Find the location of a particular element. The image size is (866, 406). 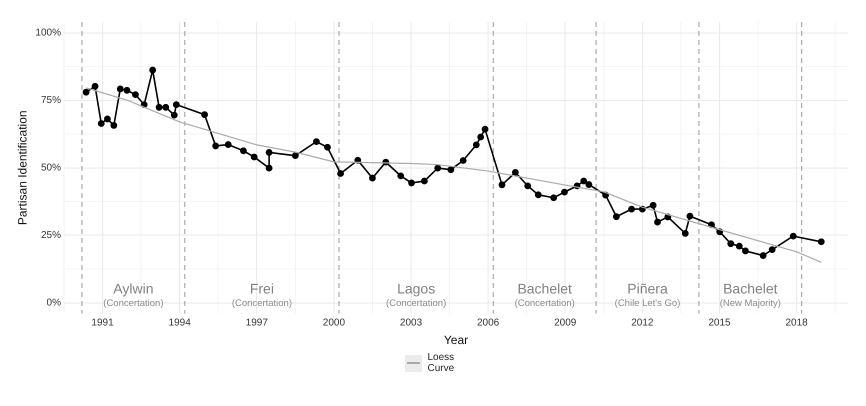

x-tick-label: 2006 is located at coordinates (488, 322).